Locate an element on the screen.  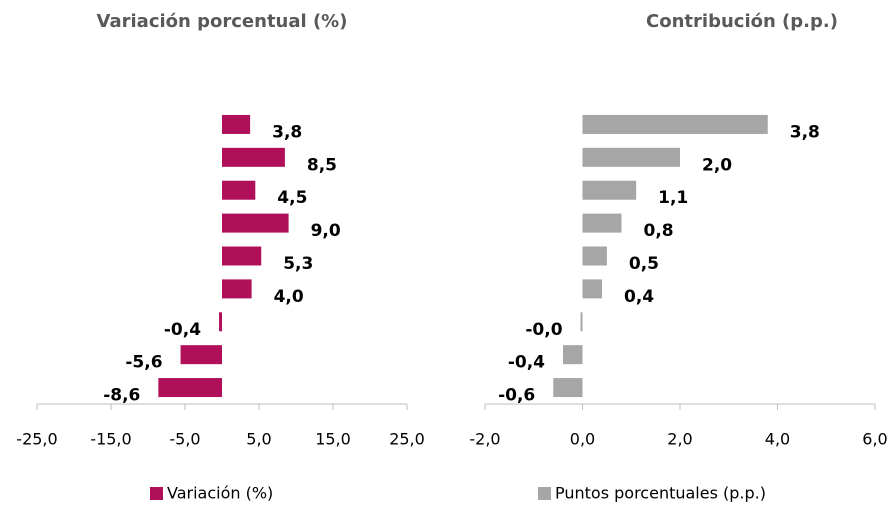
x-tick-label: 0,0 is located at coordinates (582, 439).